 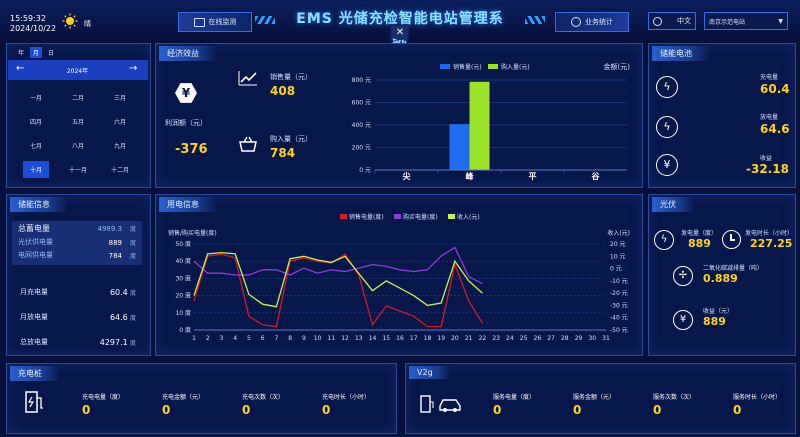 I want to click on month-item-5: 五月, so click(x=77, y=122).